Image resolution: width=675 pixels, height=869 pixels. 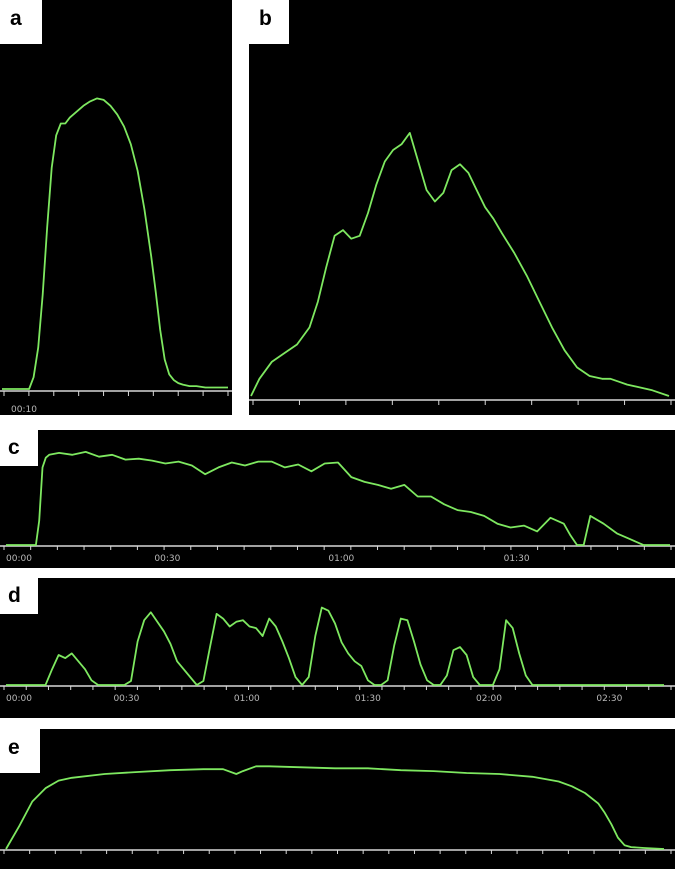 I want to click on panel-label-d: d, so click(x=19, y=596).